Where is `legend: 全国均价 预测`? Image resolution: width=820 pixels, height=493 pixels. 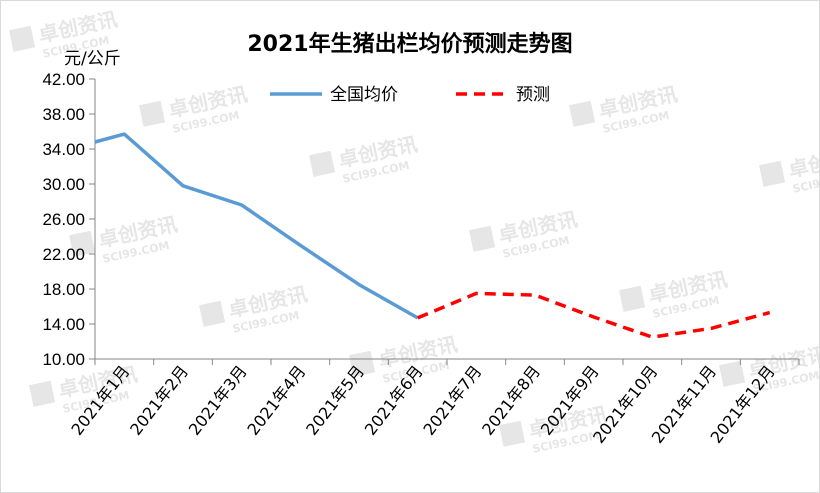
legend: 全国均价 预测 is located at coordinates (410, 95).